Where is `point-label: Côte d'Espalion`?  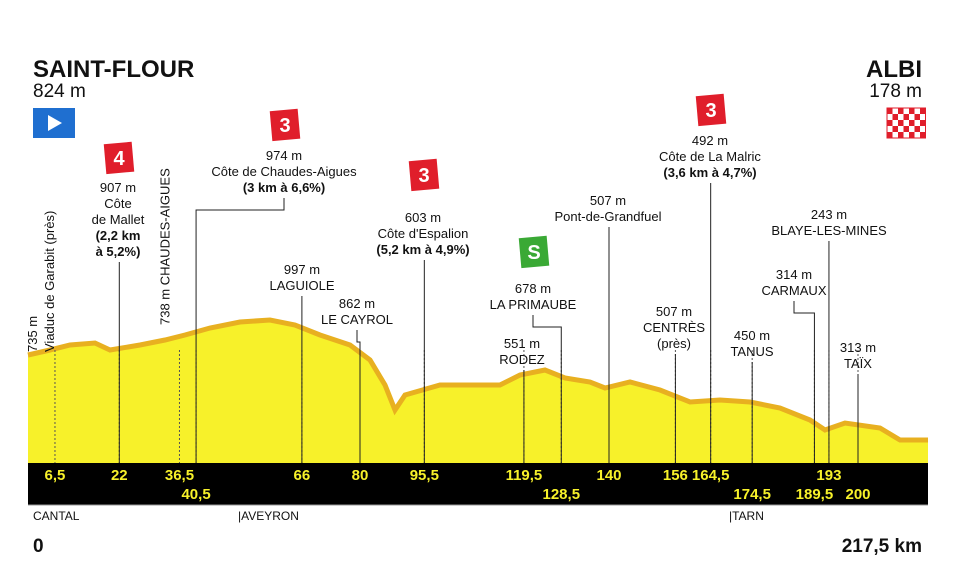
point-label: Côte d'Espalion is located at coordinates (423, 233).